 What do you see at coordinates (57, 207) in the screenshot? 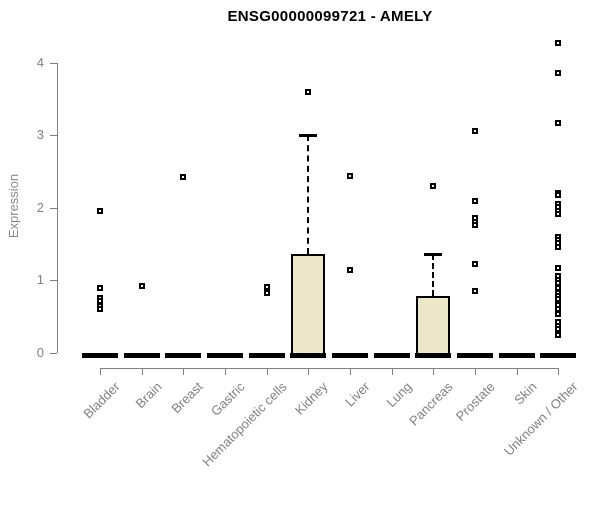
I see `y-axis-line` at bounding box center [57, 207].